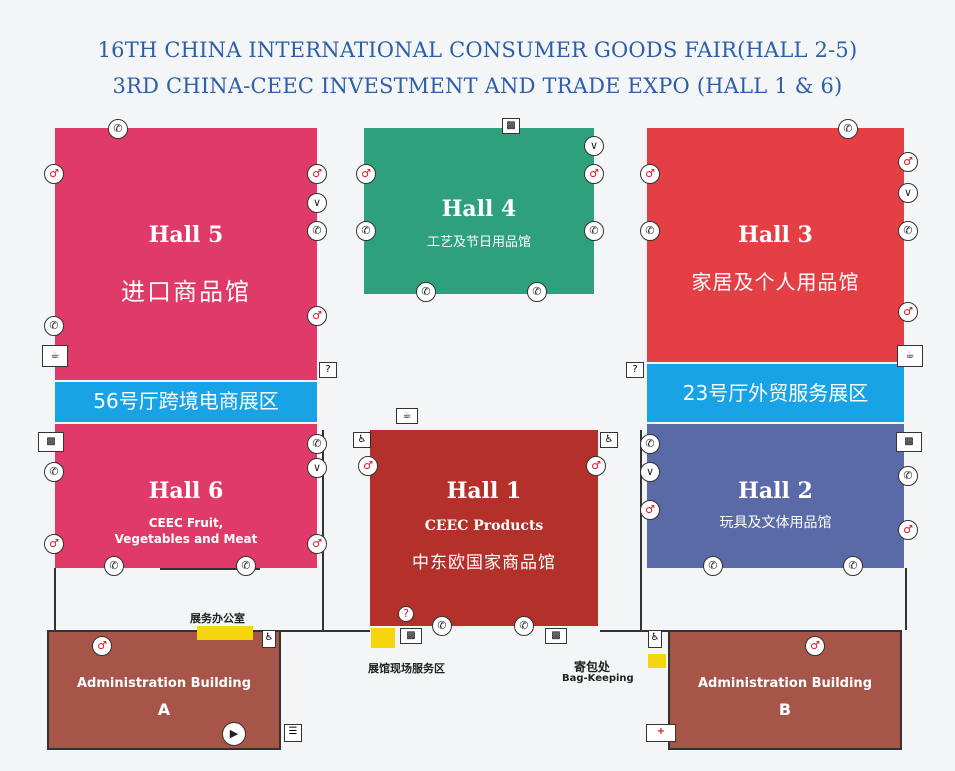 The image size is (955, 771). I want to click on hall-6: Hall 6 CEEC Fruit, Vegetables and Meat, so click(186, 496).